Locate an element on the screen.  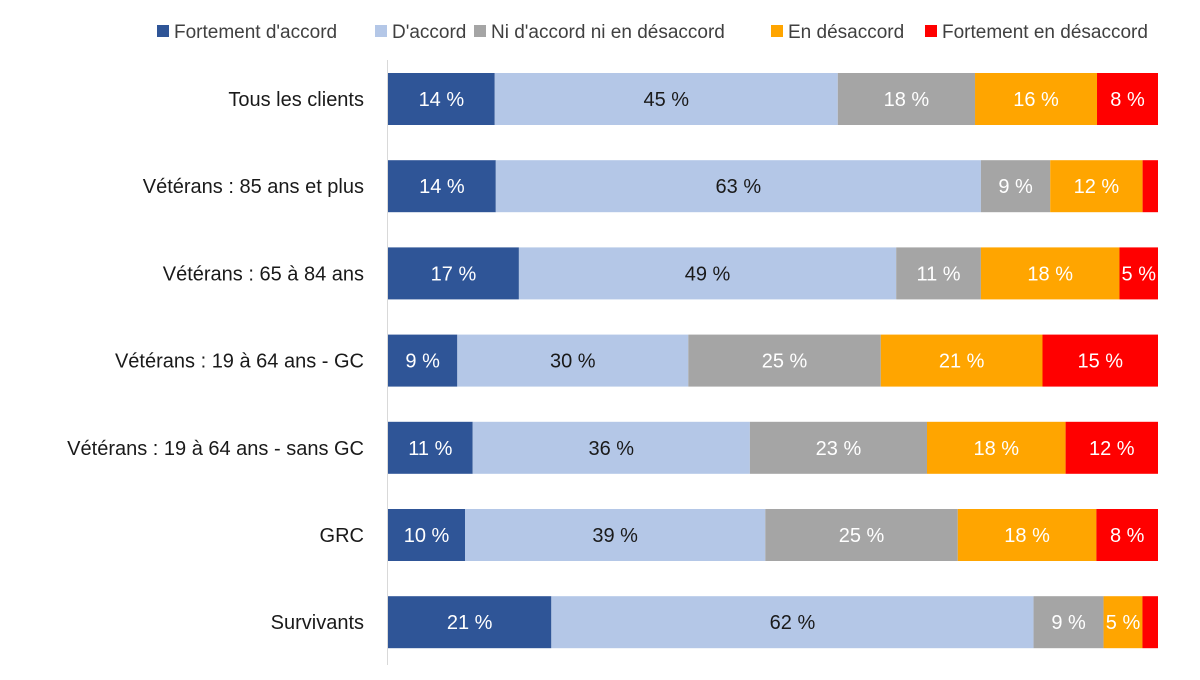
legend-label: Fortement en désaccord is located at coordinates (1045, 32).